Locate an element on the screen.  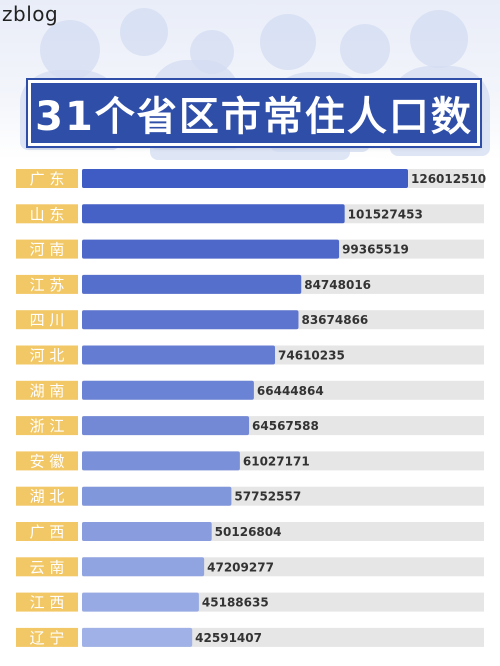
bar-row: 湖 北 57752557 is located at coordinates (250, 496).